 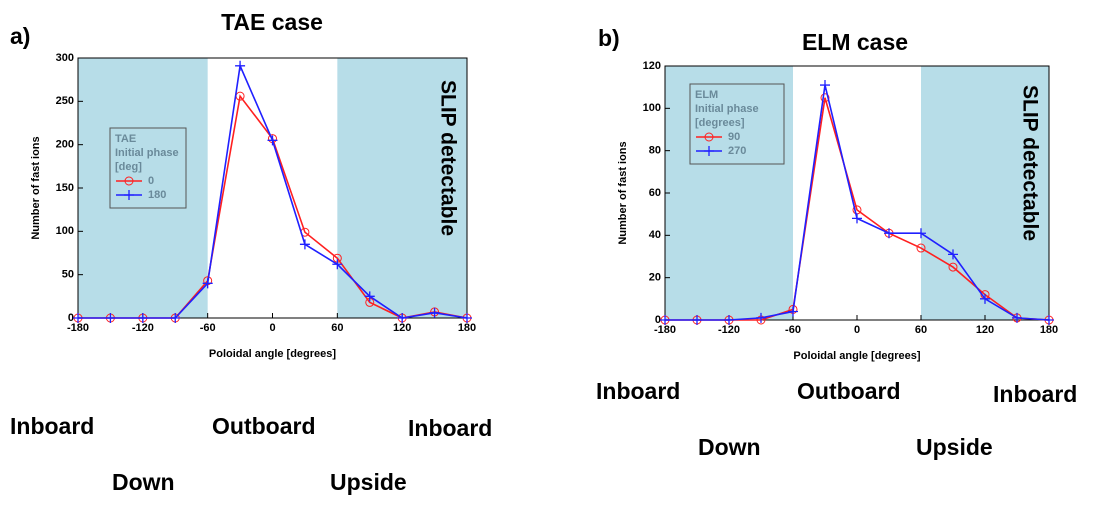 What do you see at coordinates (737, 151) in the screenshot?
I see `legend-label: 270` at bounding box center [737, 151].